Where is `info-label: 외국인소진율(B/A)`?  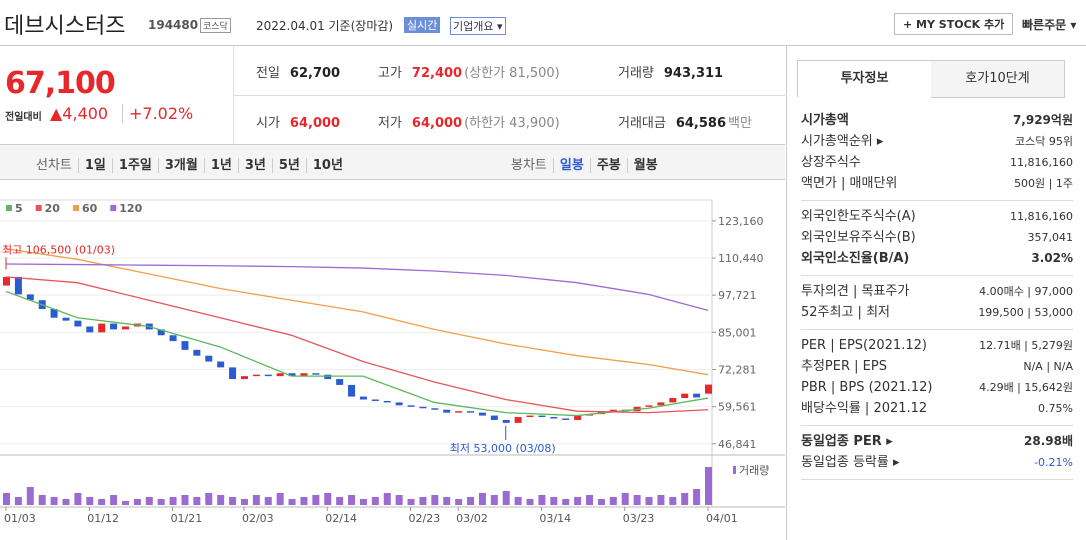
info-label: 외국인소진율(B/A) is located at coordinates (855, 258).